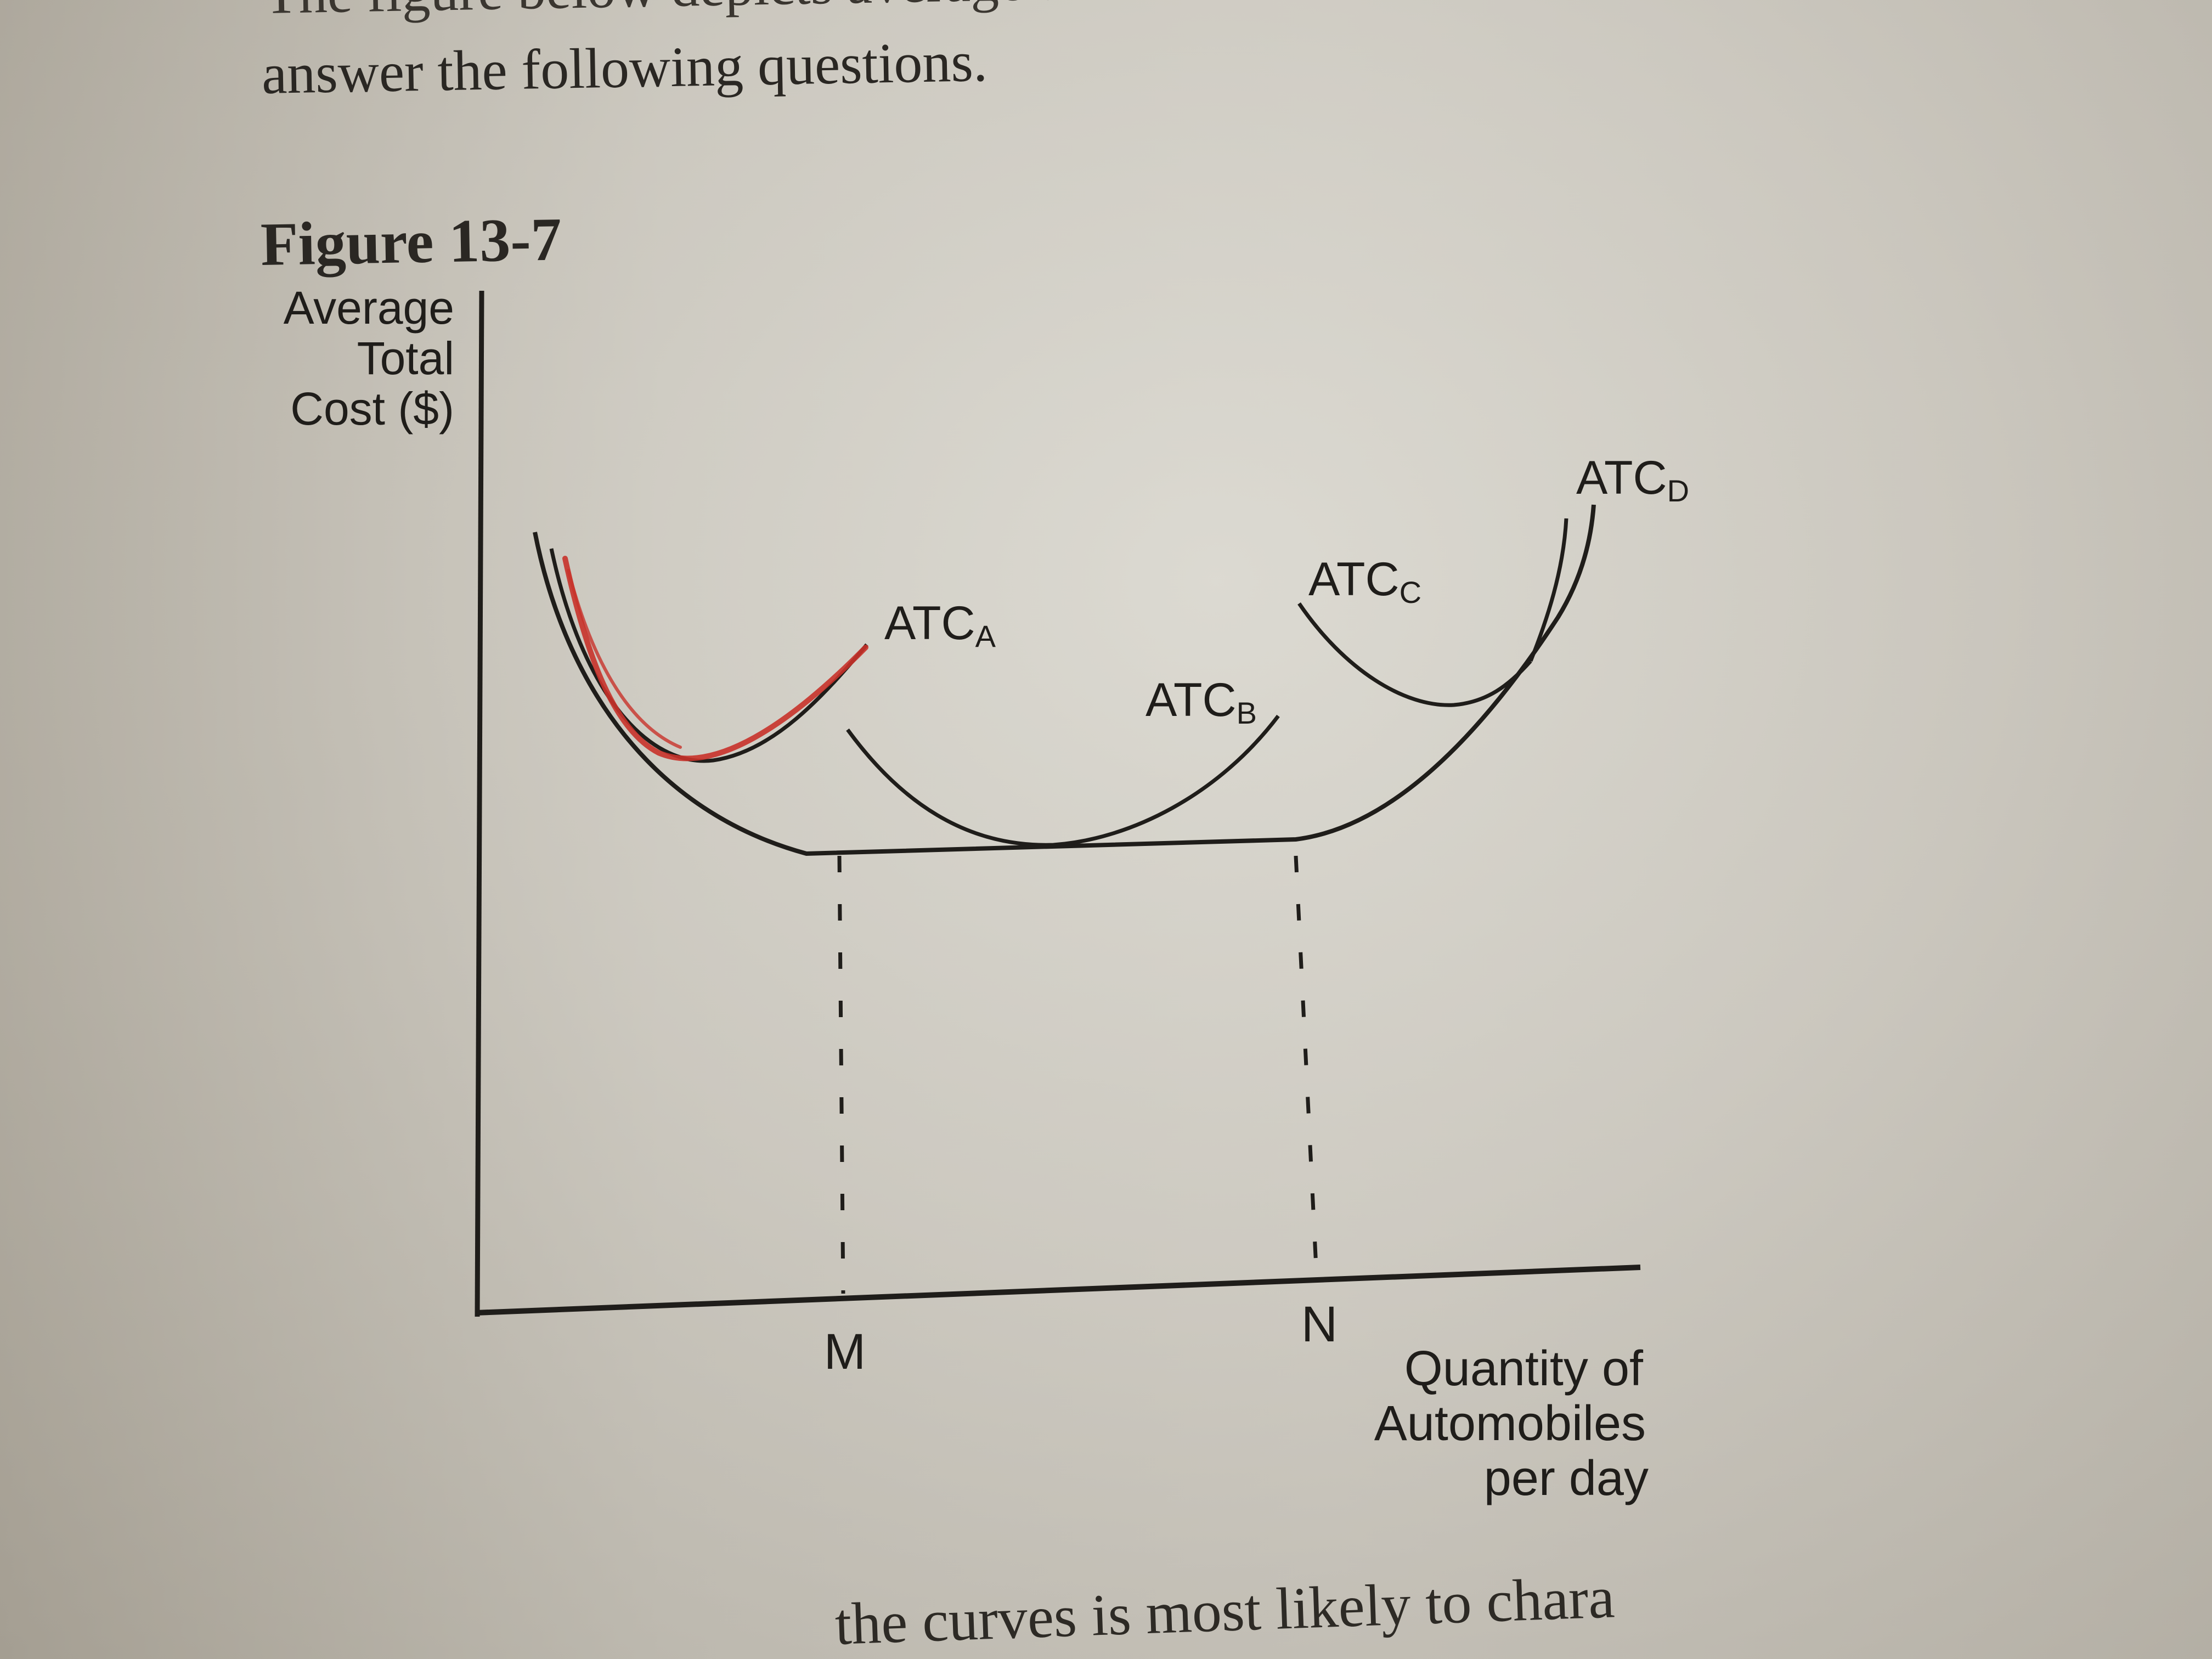  I want to click on x-axis-label-line-3: per day, so click(1566, 1479).